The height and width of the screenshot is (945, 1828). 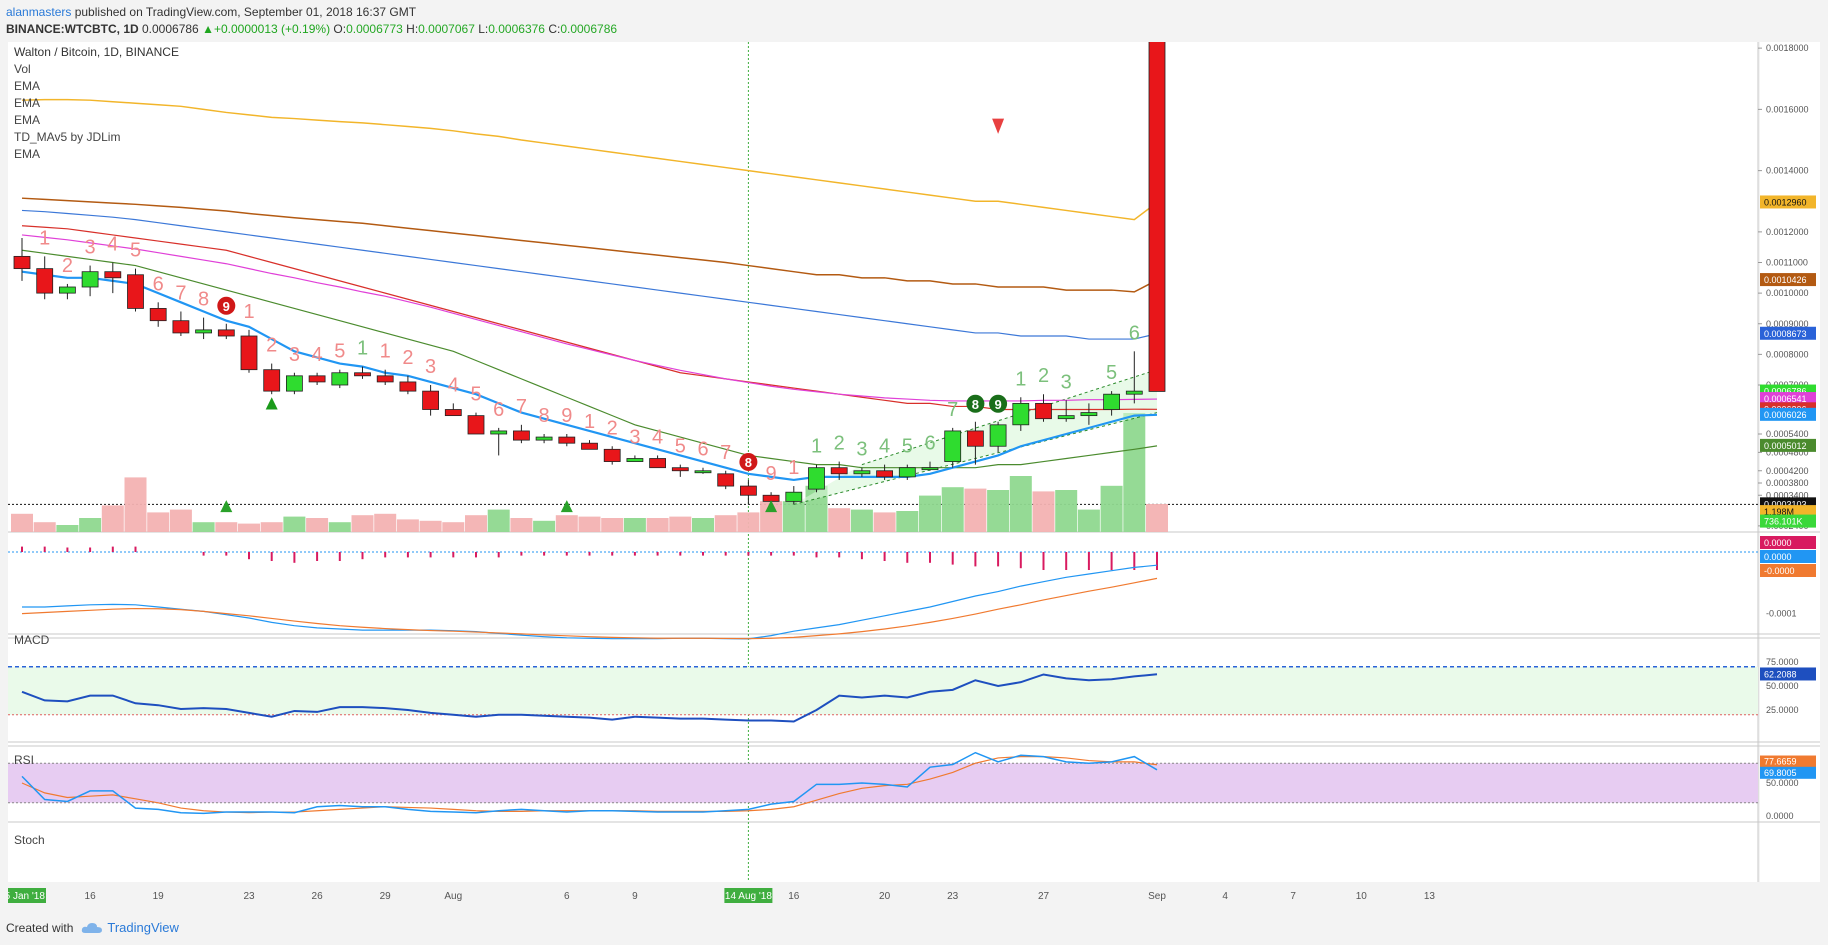 I want to click on low-value: 0.0006376, so click(x=516, y=29).